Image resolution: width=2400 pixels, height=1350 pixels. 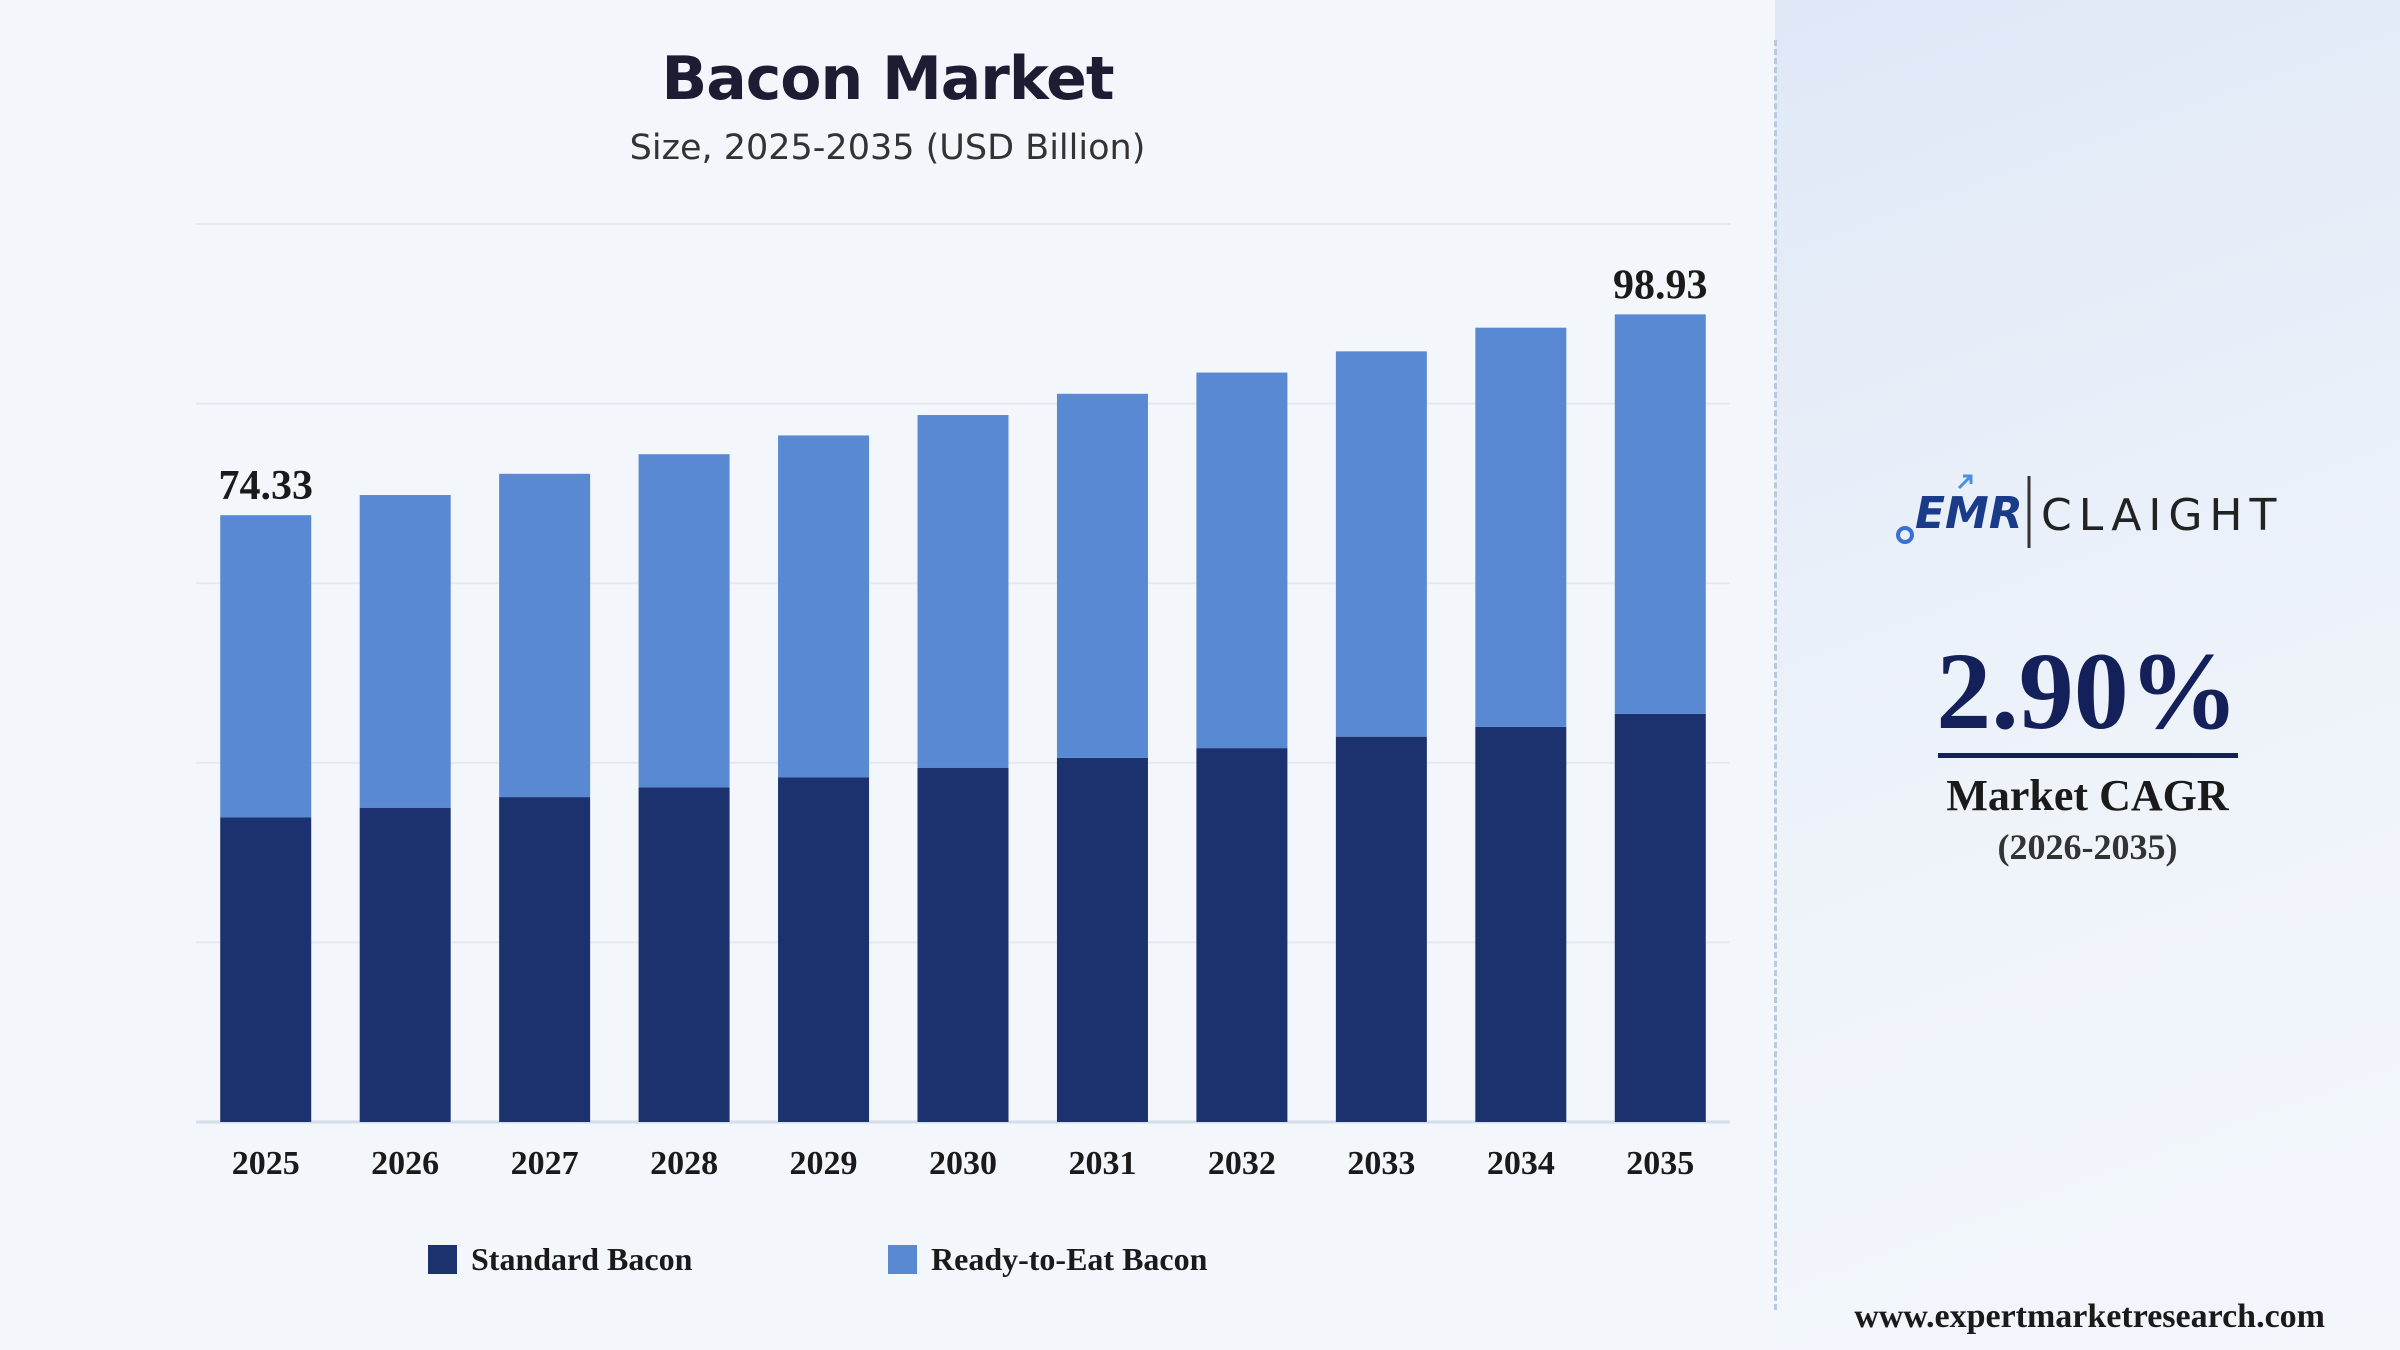 I want to click on bar-ready-to-eat-2025, so click(x=266, y=666).